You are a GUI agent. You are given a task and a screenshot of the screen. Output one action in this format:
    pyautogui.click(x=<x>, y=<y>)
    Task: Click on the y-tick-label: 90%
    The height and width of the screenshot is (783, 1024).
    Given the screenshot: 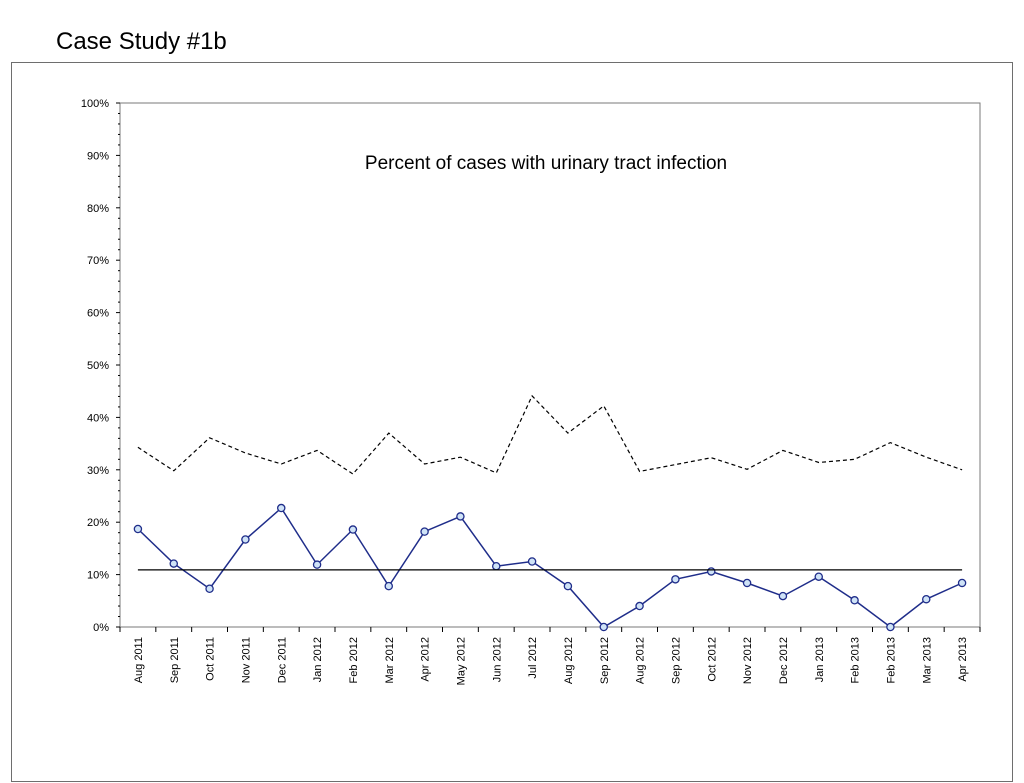 What is the action you would take?
    pyautogui.click(x=98, y=156)
    